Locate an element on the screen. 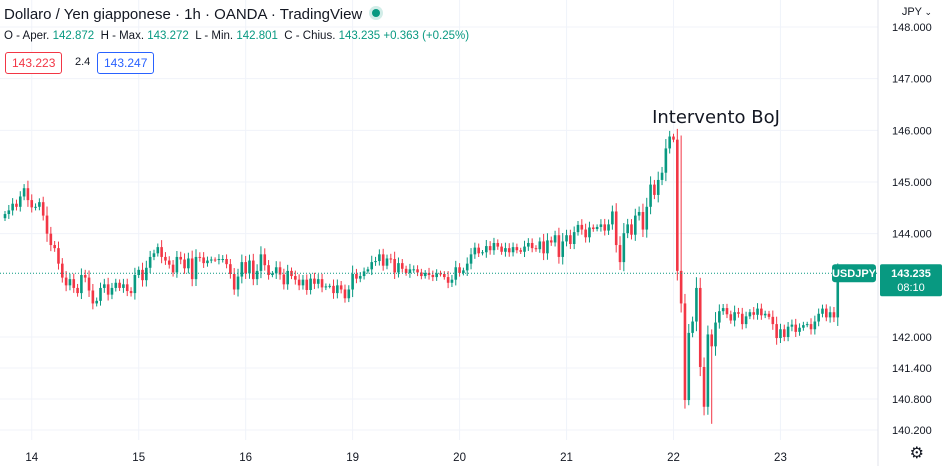 The image size is (944, 466). open-value: 142.872 is located at coordinates (73, 36).